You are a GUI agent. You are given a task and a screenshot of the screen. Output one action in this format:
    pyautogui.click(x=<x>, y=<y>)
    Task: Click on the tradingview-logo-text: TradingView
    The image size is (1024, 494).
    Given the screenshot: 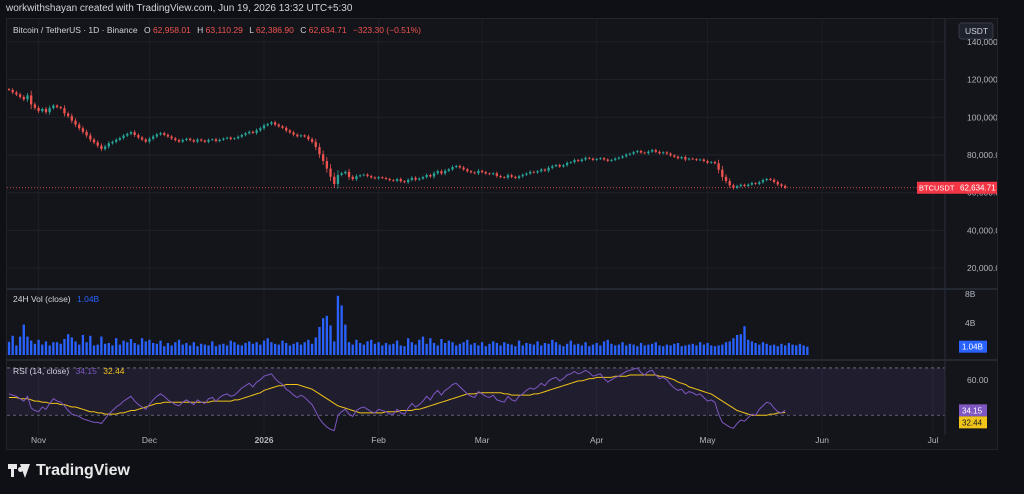 What is the action you would take?
    pyautogui.click(x=83, y=470)
    